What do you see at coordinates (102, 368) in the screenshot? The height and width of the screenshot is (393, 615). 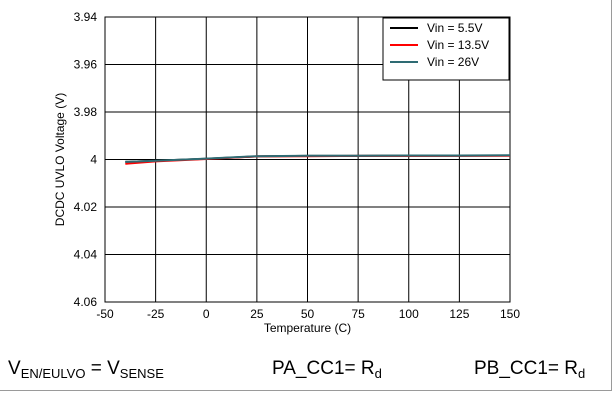 I see `cond1-equals: = V` at bounding box center [102, 368].